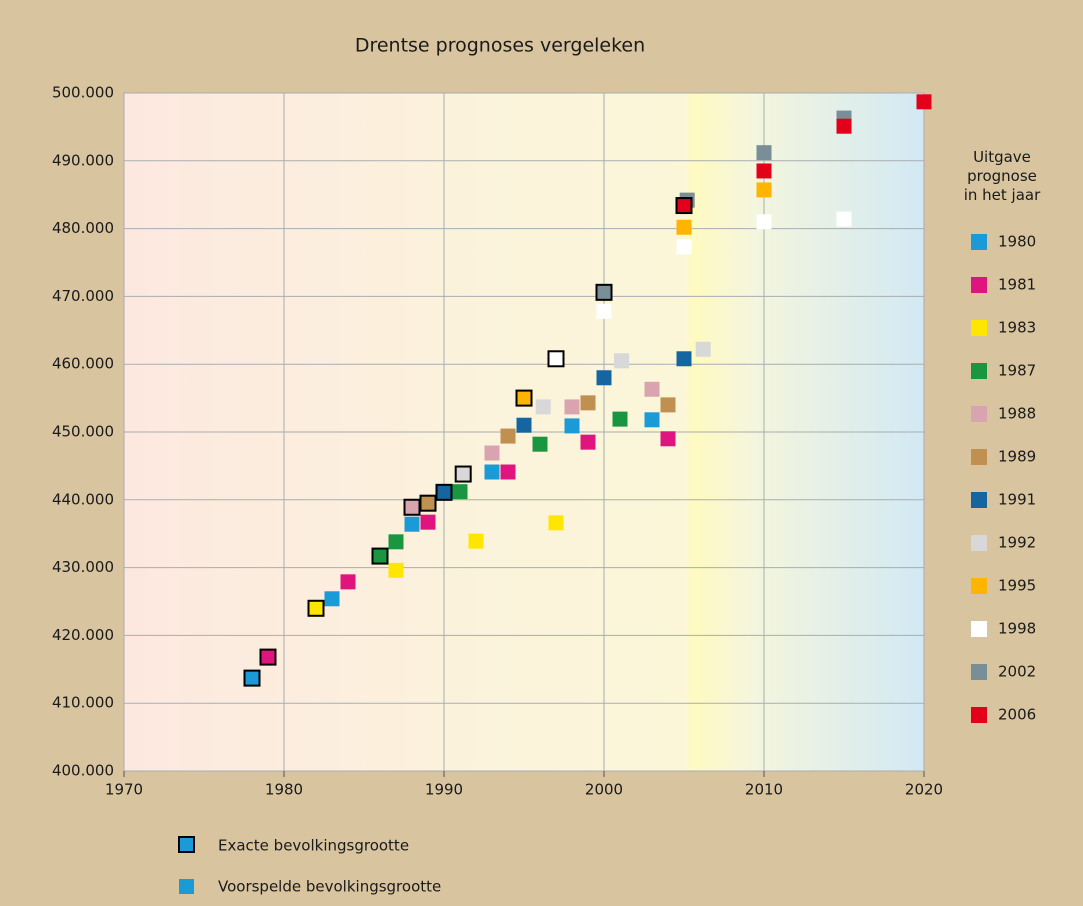  What do you see at coordinates (83, 499) in the screenshot?
I see `y-tick-label: 440.000` at bounding box center [83, 499].